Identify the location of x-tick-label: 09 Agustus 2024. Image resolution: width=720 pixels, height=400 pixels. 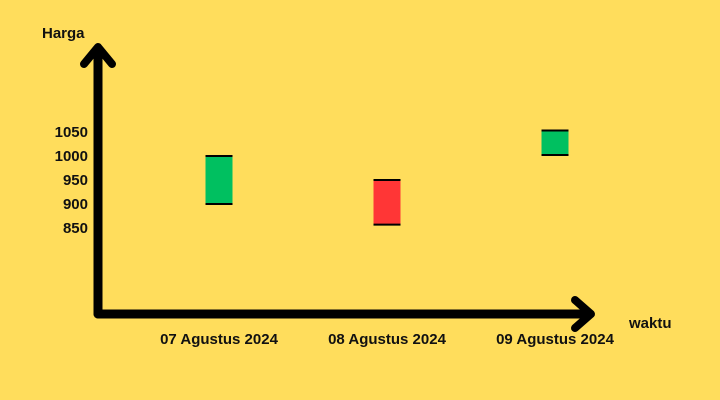
(555, 339).